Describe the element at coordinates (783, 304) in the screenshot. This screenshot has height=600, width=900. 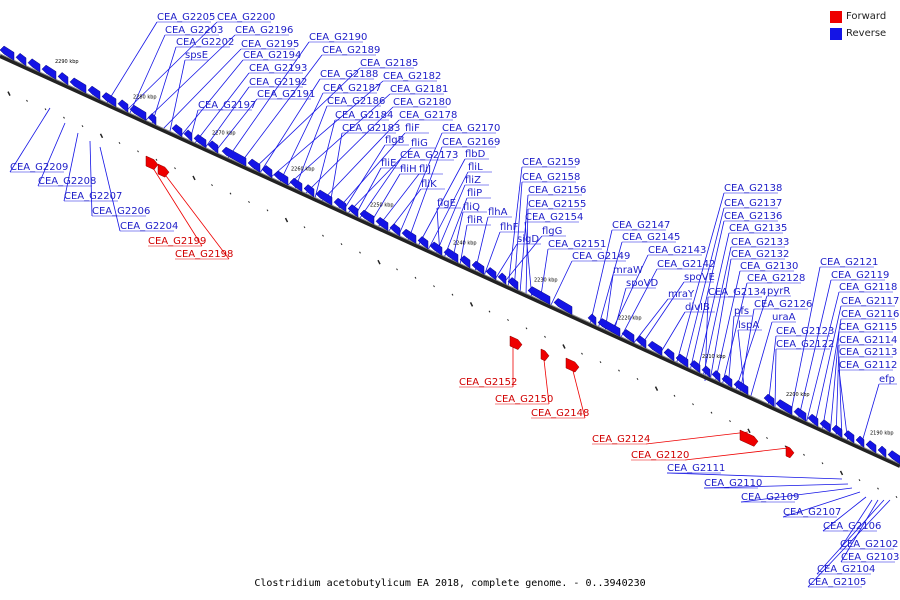
I see `gene-label: CEA_G2126` at that location.